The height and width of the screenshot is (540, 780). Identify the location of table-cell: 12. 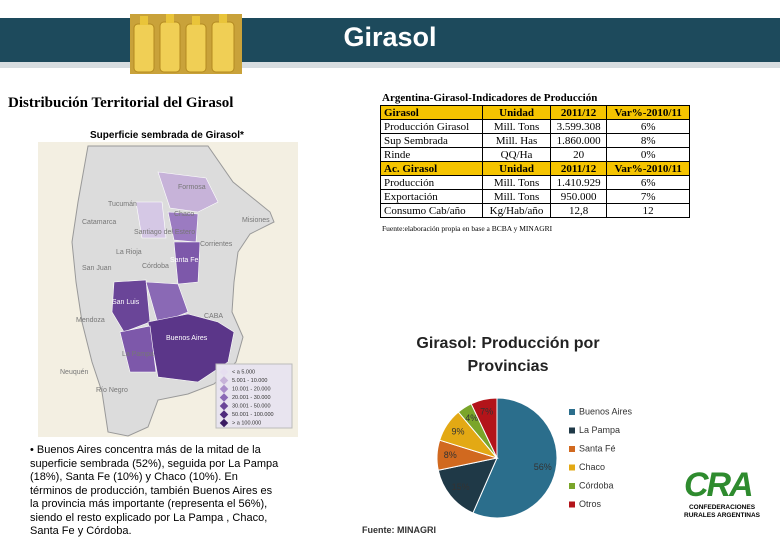
(648, 210).